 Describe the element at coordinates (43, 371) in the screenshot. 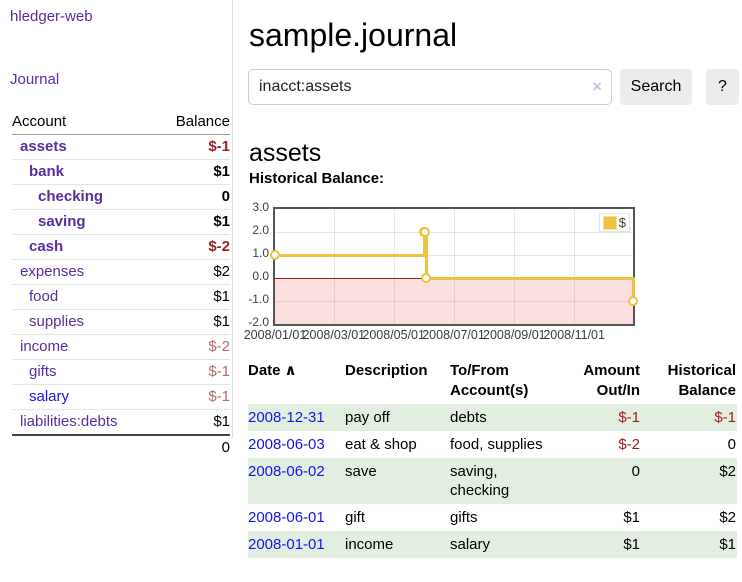

I see `account-link-gifts: gifts` at that location.